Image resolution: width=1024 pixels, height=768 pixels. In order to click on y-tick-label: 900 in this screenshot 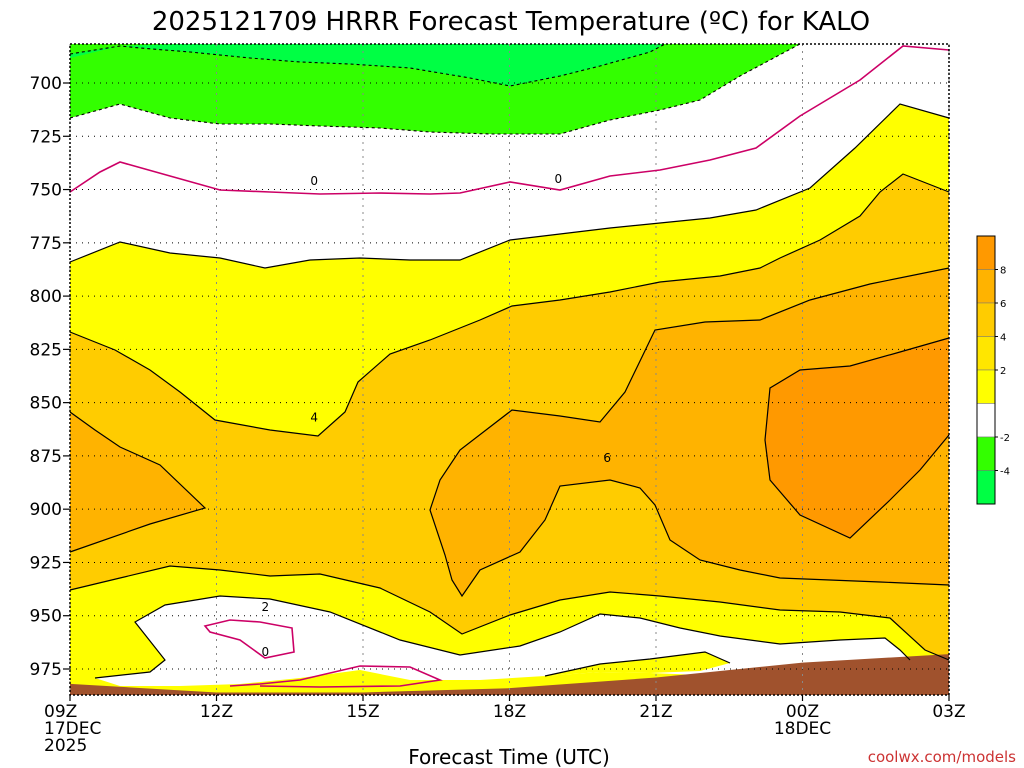, I will do `click(46, 510)`.